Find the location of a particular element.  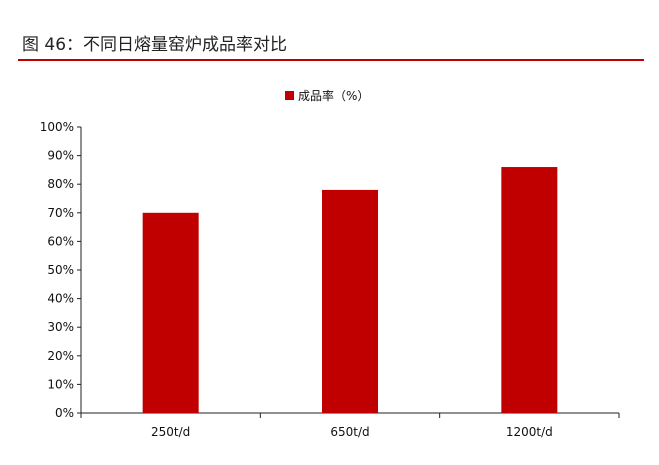

figure-title: 图 46：不同日熔量窑炉成品率对比 is located at coordinates (155, 45).